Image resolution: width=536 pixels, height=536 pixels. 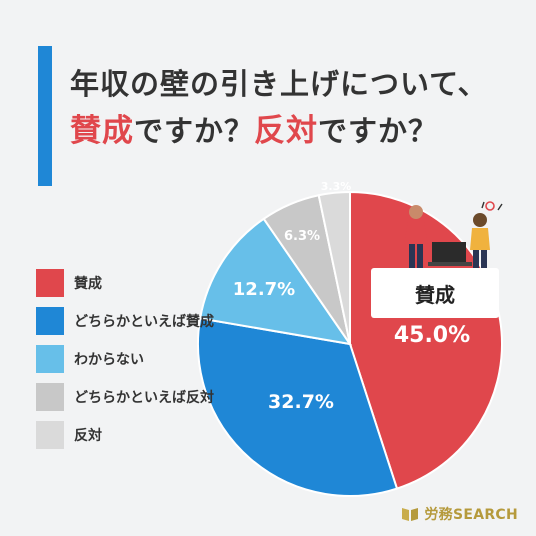 What do you see at coordinates (144, 322) in the screenshot?
I see `legend-label: どちらかといえば賛成` at bounding box center [144, 322].